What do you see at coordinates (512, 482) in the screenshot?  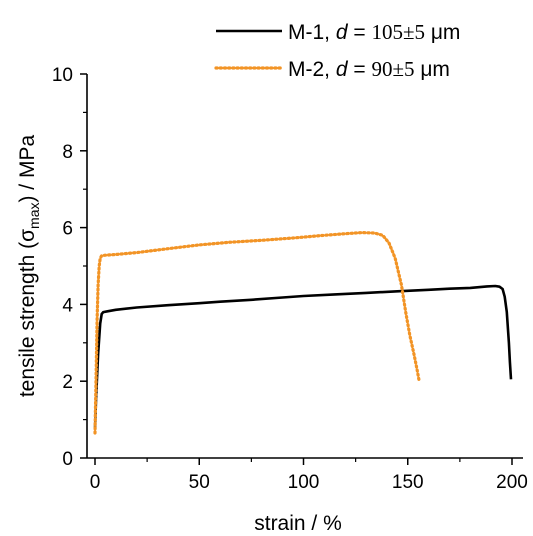 I see `x-tick-label: 200` at bounding box center [512, 482].